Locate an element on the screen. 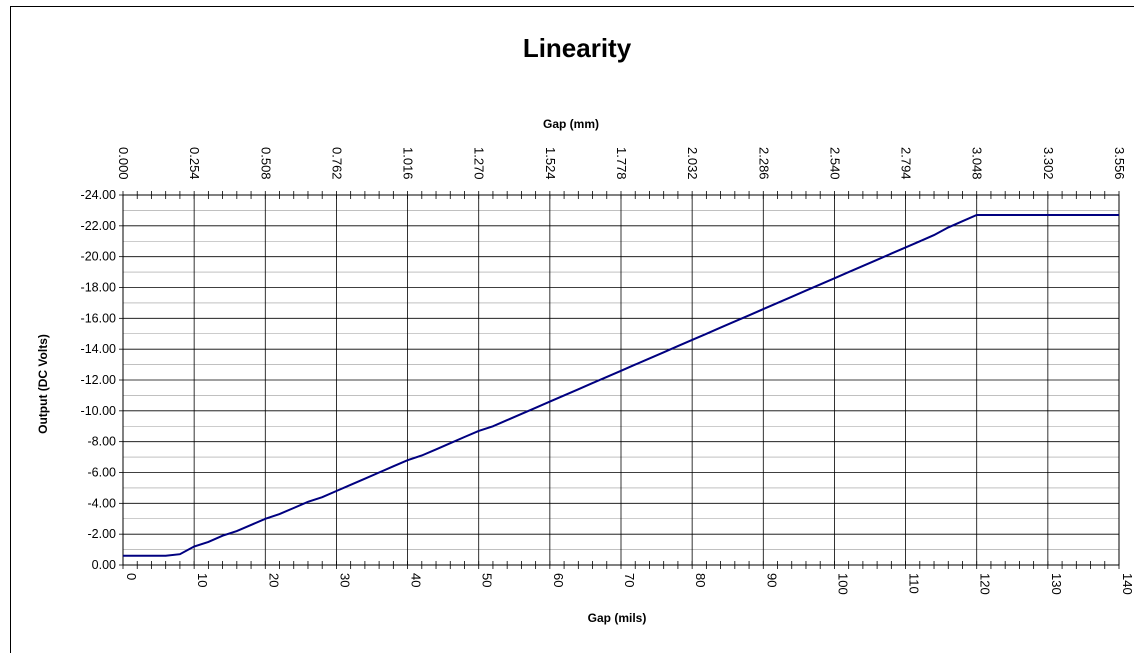 The width and height of the screenshot is (1135, 655). x-tick-label: 90 is located at coordinates (771, 580).